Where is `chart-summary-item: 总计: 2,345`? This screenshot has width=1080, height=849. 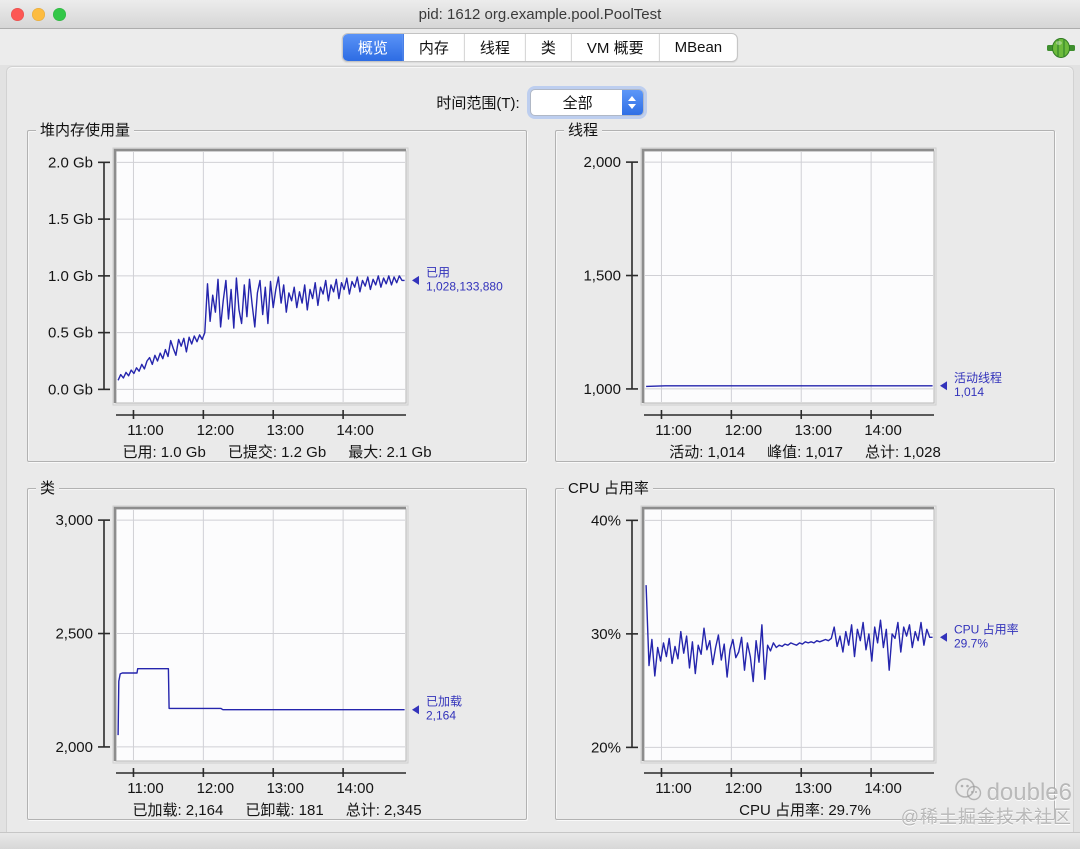 chart-summary-item: 总计: 2,345 is located at coordinates (383, 810).